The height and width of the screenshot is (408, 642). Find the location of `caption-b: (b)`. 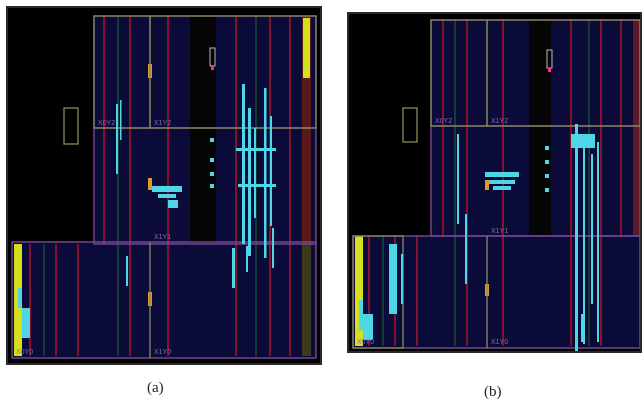

caption-b: (b) is located at coordinates (493, 392).